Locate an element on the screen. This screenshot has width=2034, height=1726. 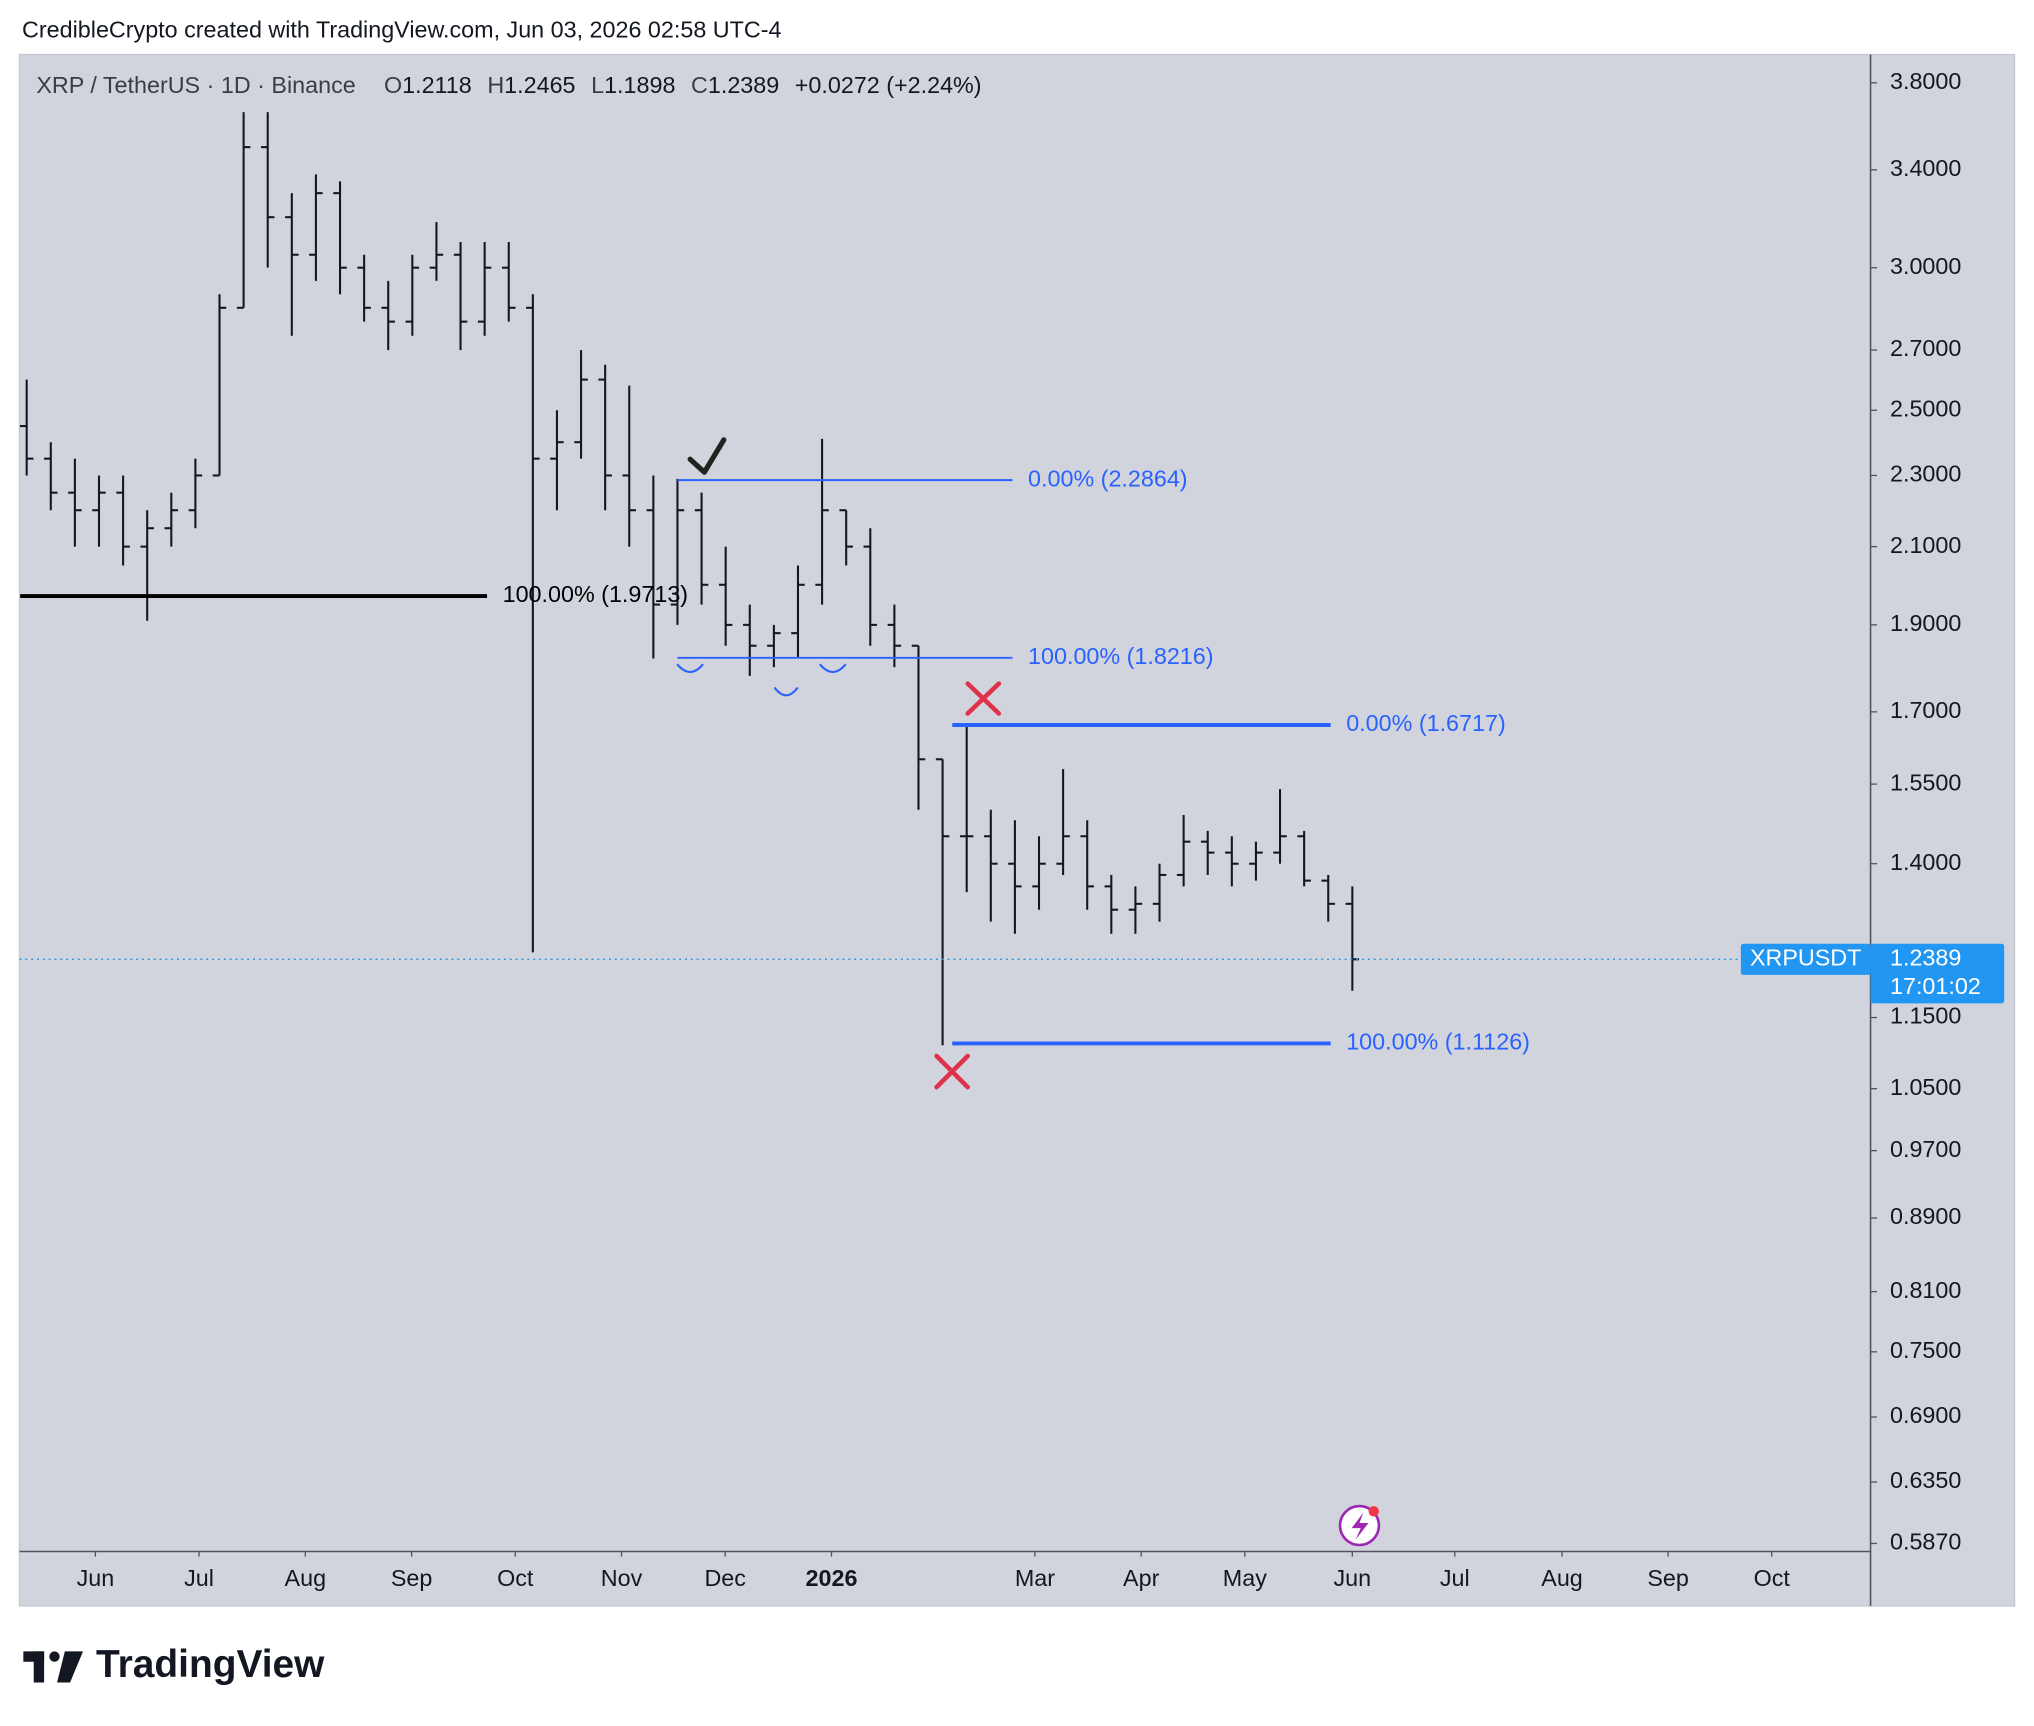
price-tag is located at coordinates (1937, 973).